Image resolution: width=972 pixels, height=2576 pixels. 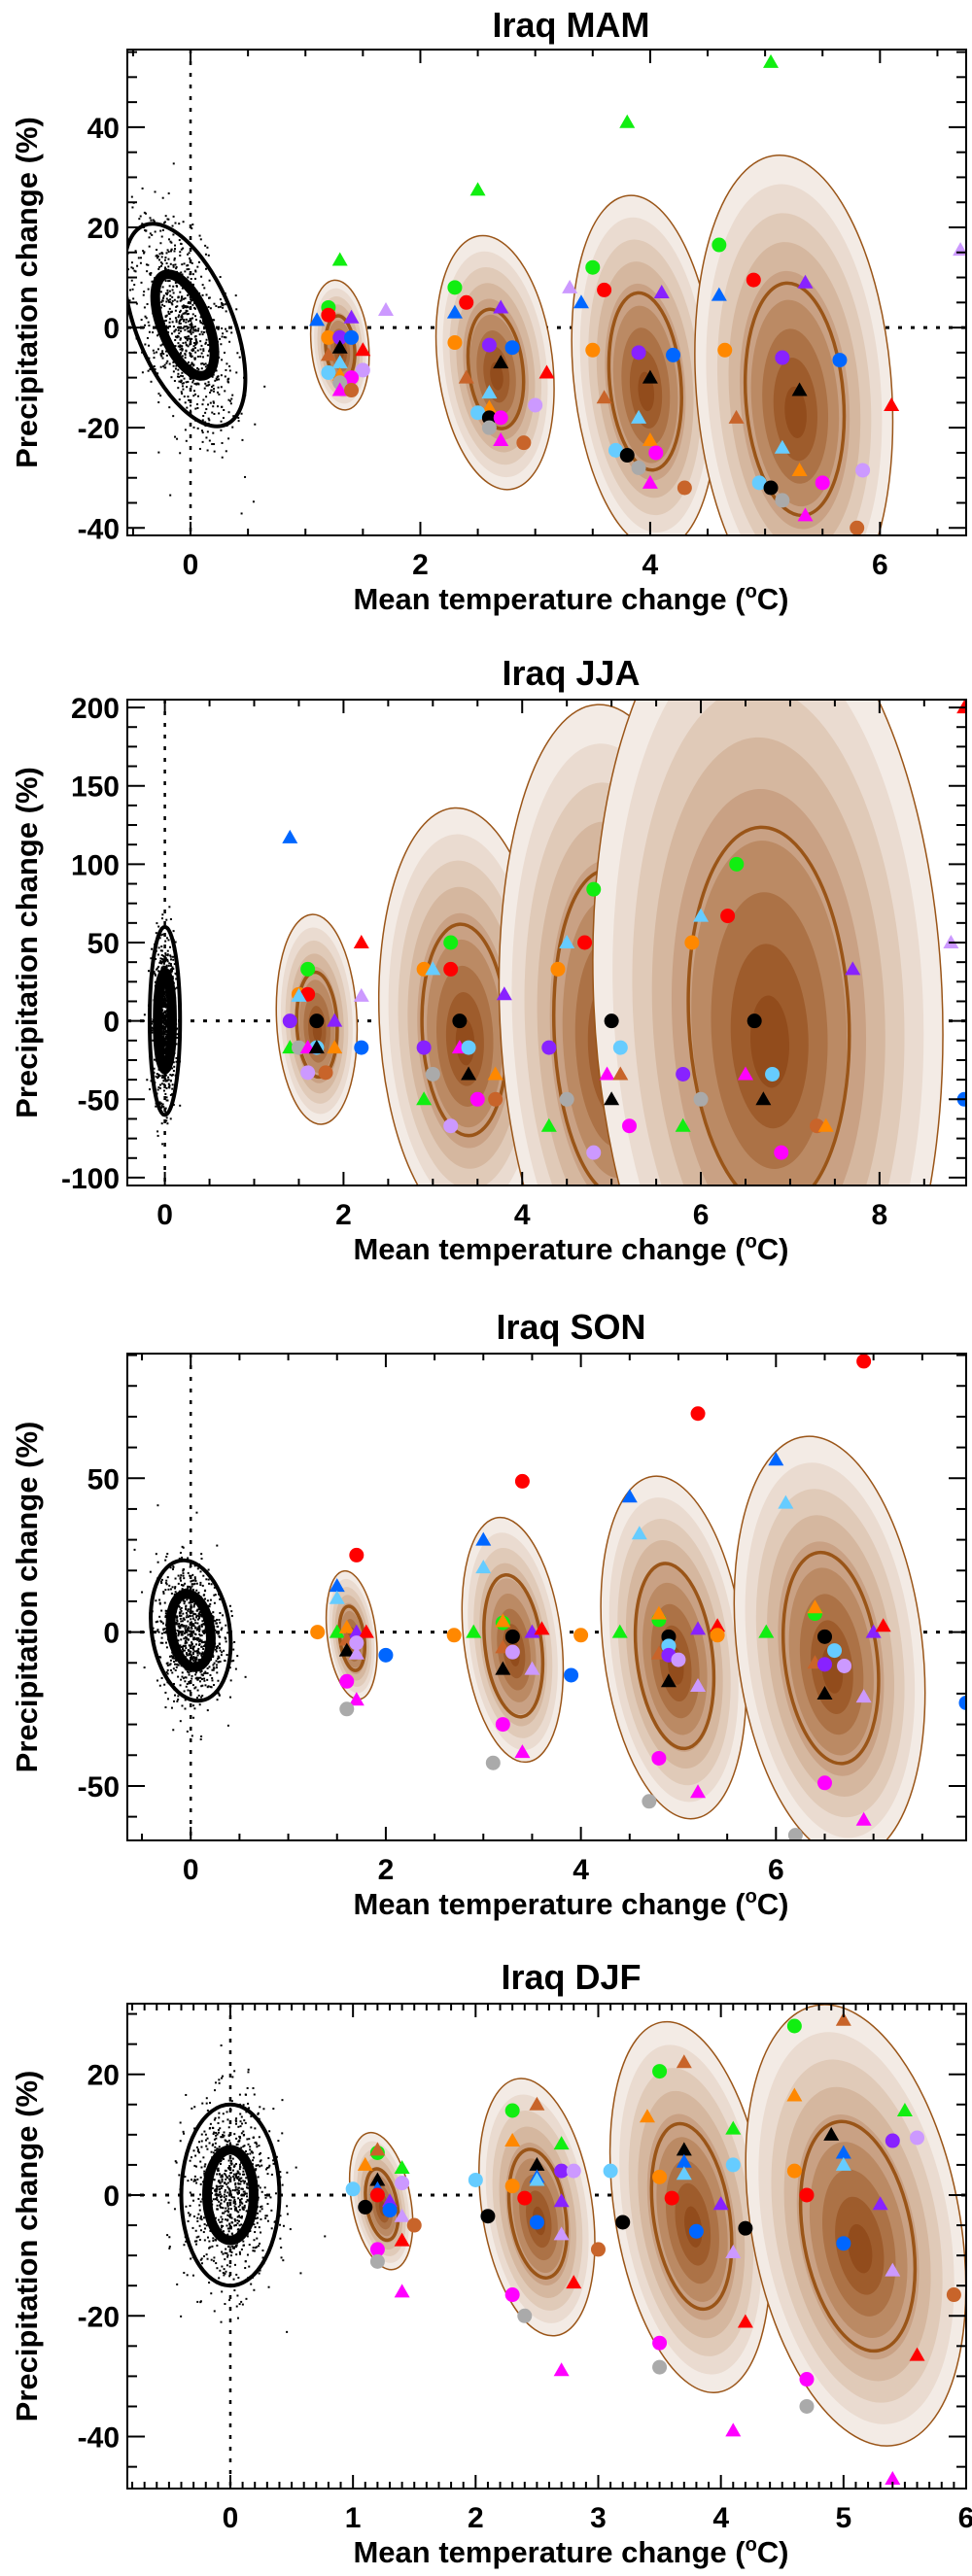 I want to click on variability-contour, so click(x=230, y=2195).